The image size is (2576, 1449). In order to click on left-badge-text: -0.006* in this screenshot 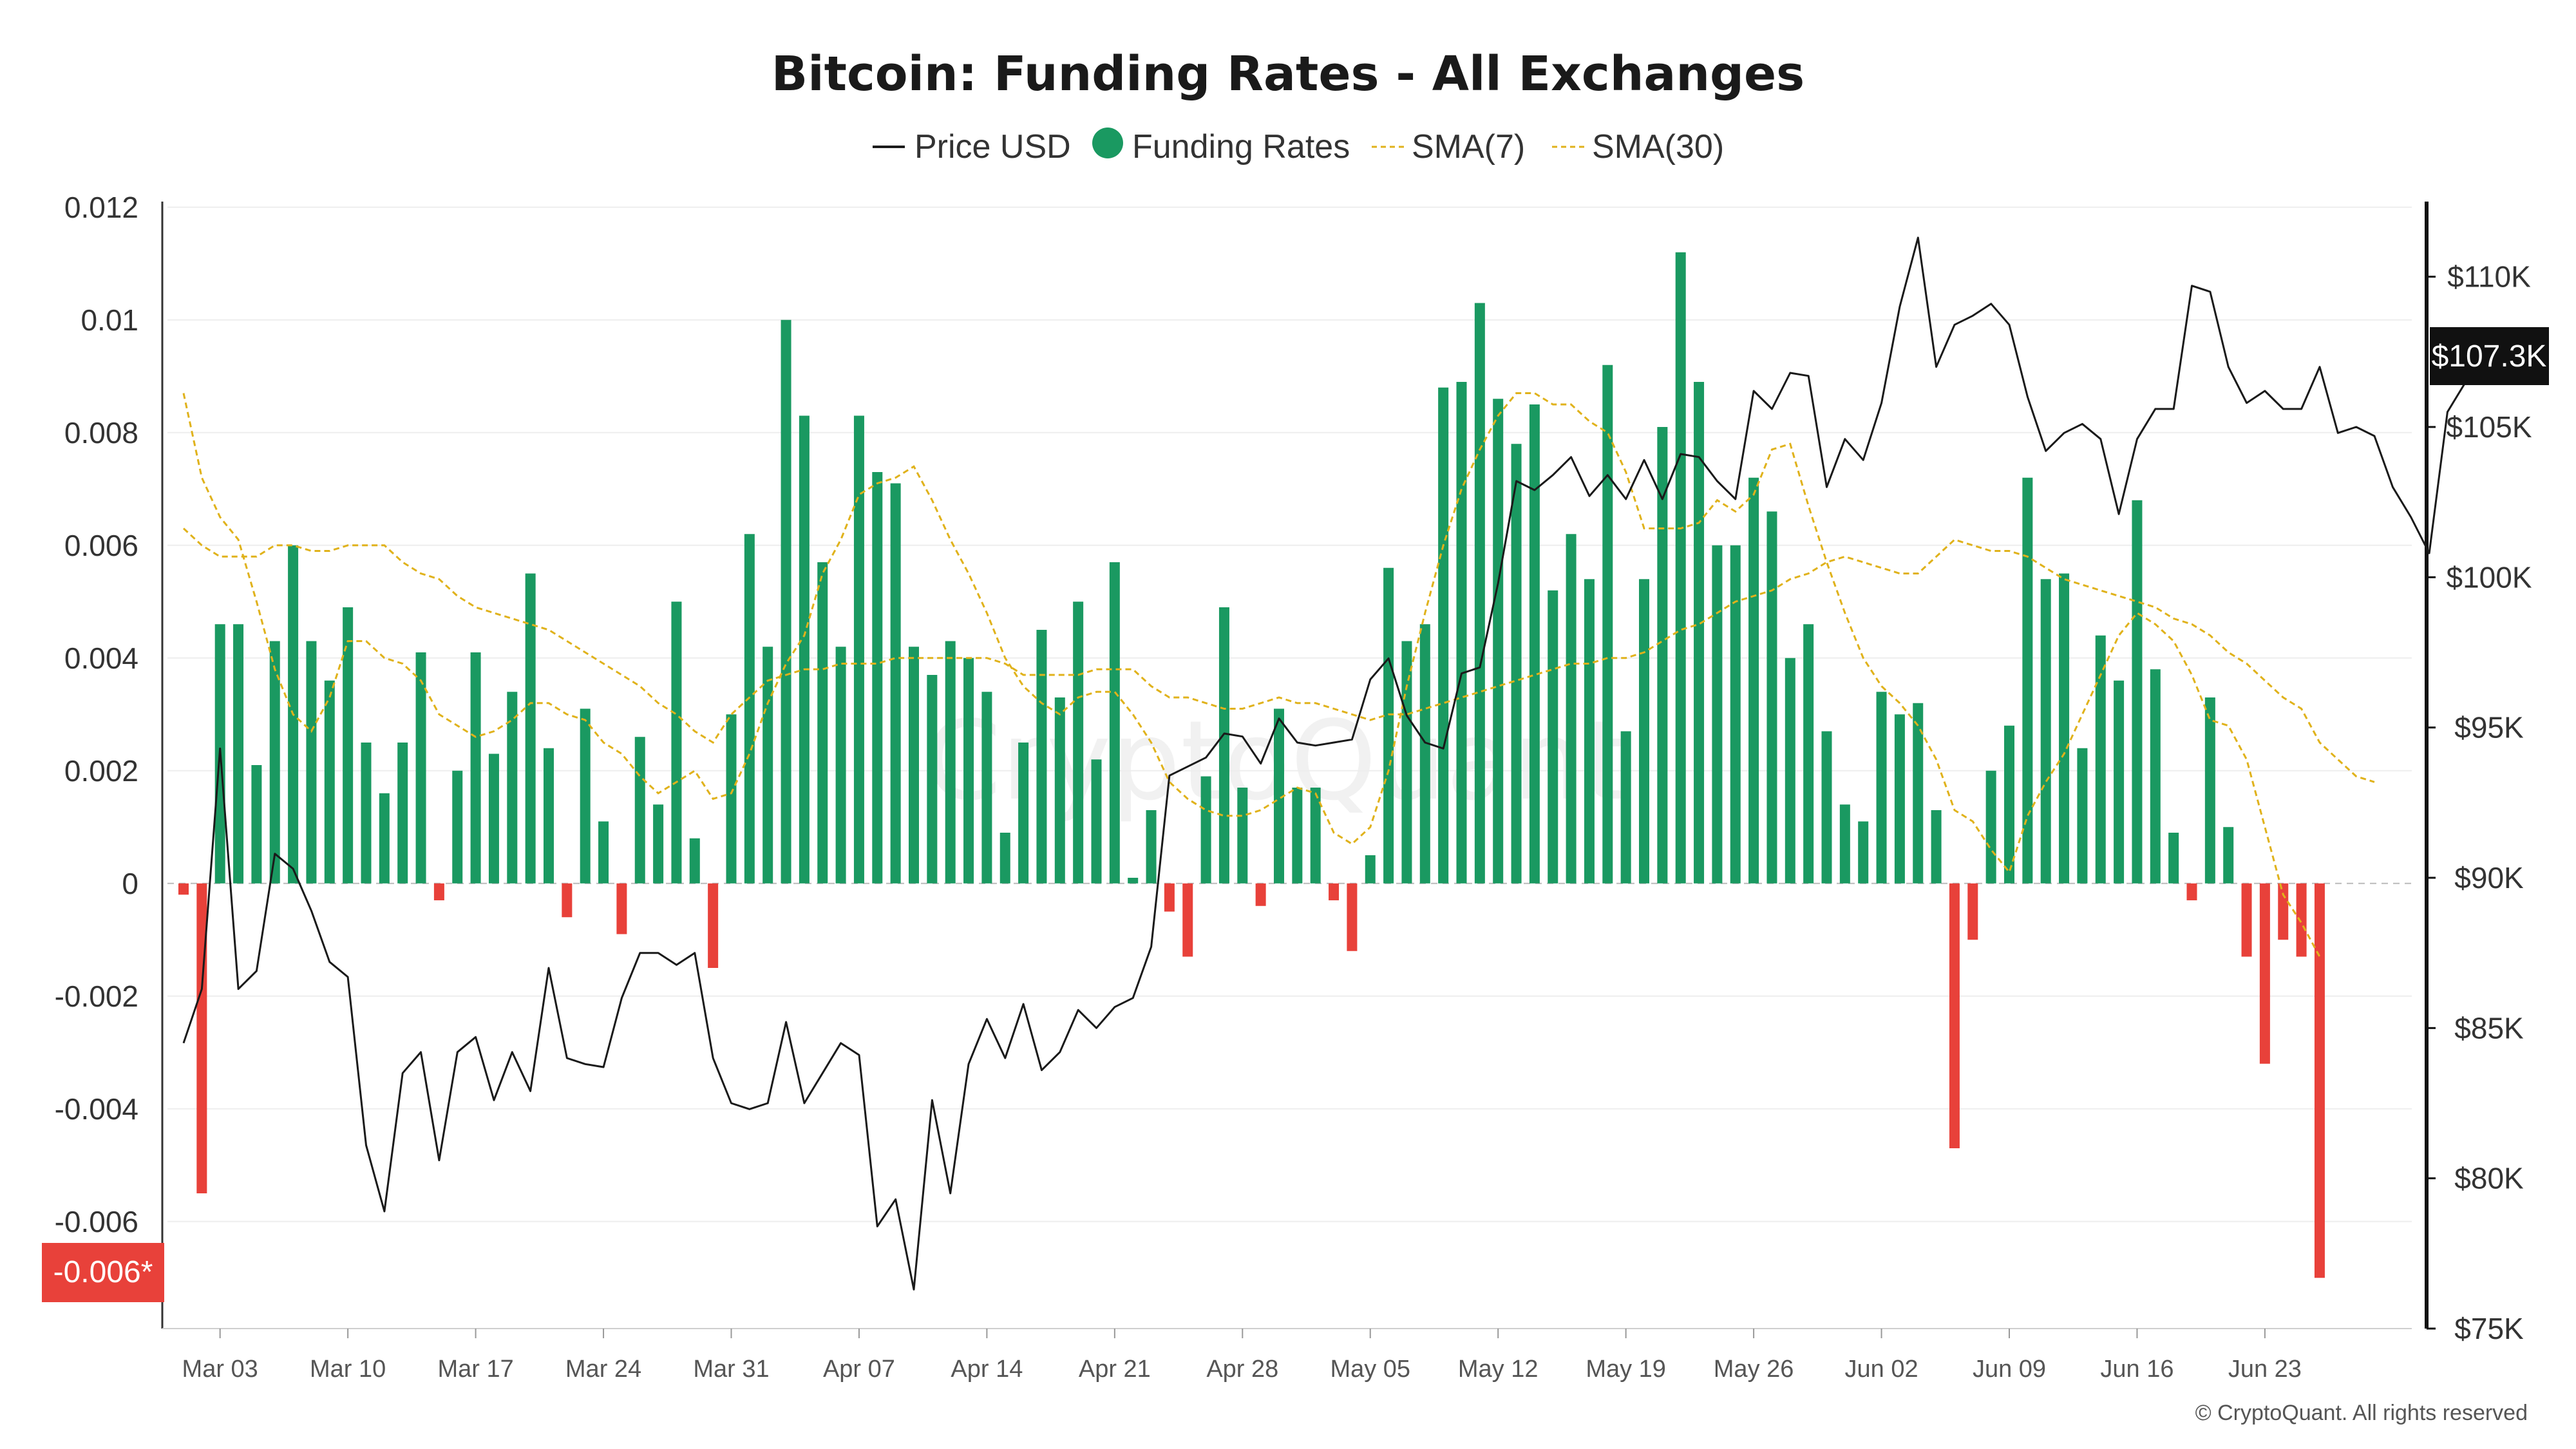, I will do `click(103, 1272)`.